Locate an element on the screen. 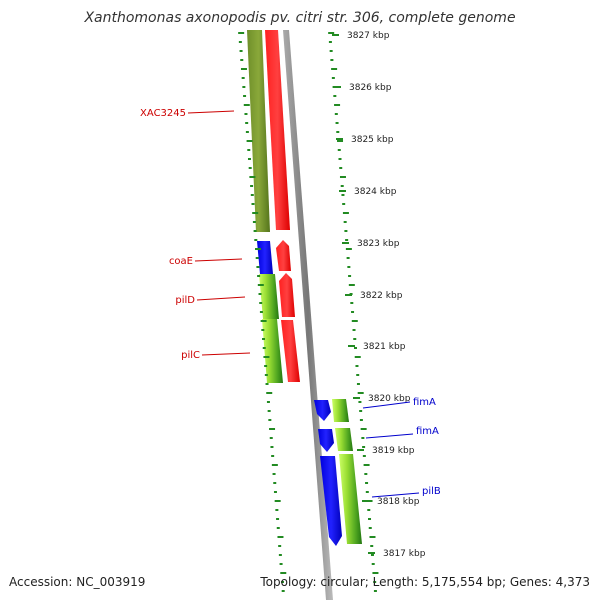 The height and width of the screenshot is (600, 600). accession-label: Accession: NC_003919 is located at coordinates (77, 582).